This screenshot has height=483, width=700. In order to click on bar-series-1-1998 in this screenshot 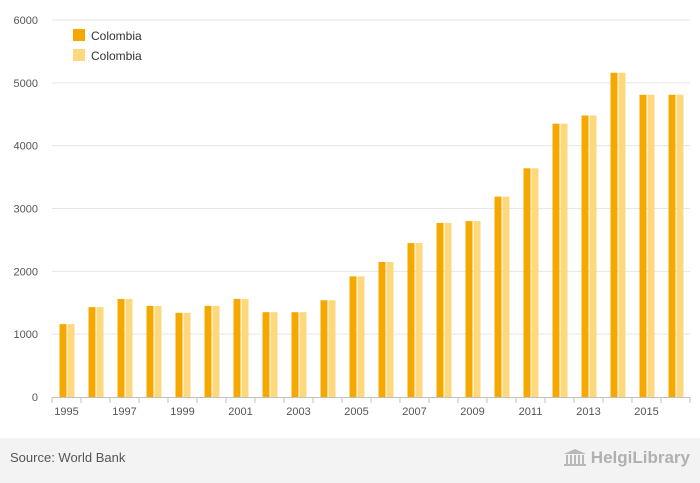, I will do `click(158, 351)`.